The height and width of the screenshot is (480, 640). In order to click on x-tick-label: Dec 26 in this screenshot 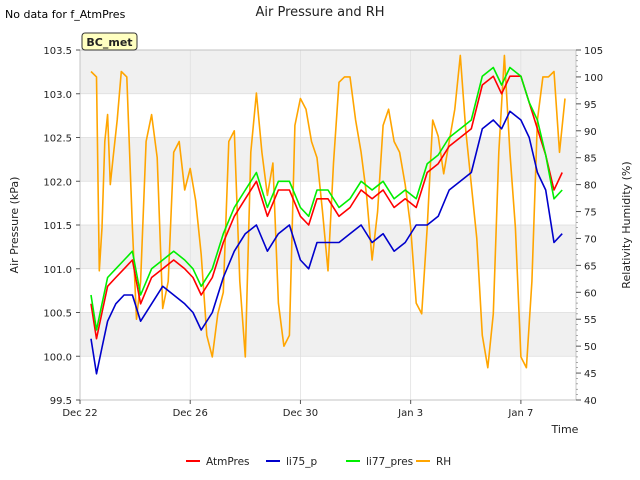, I will do `click(190, 413)`.